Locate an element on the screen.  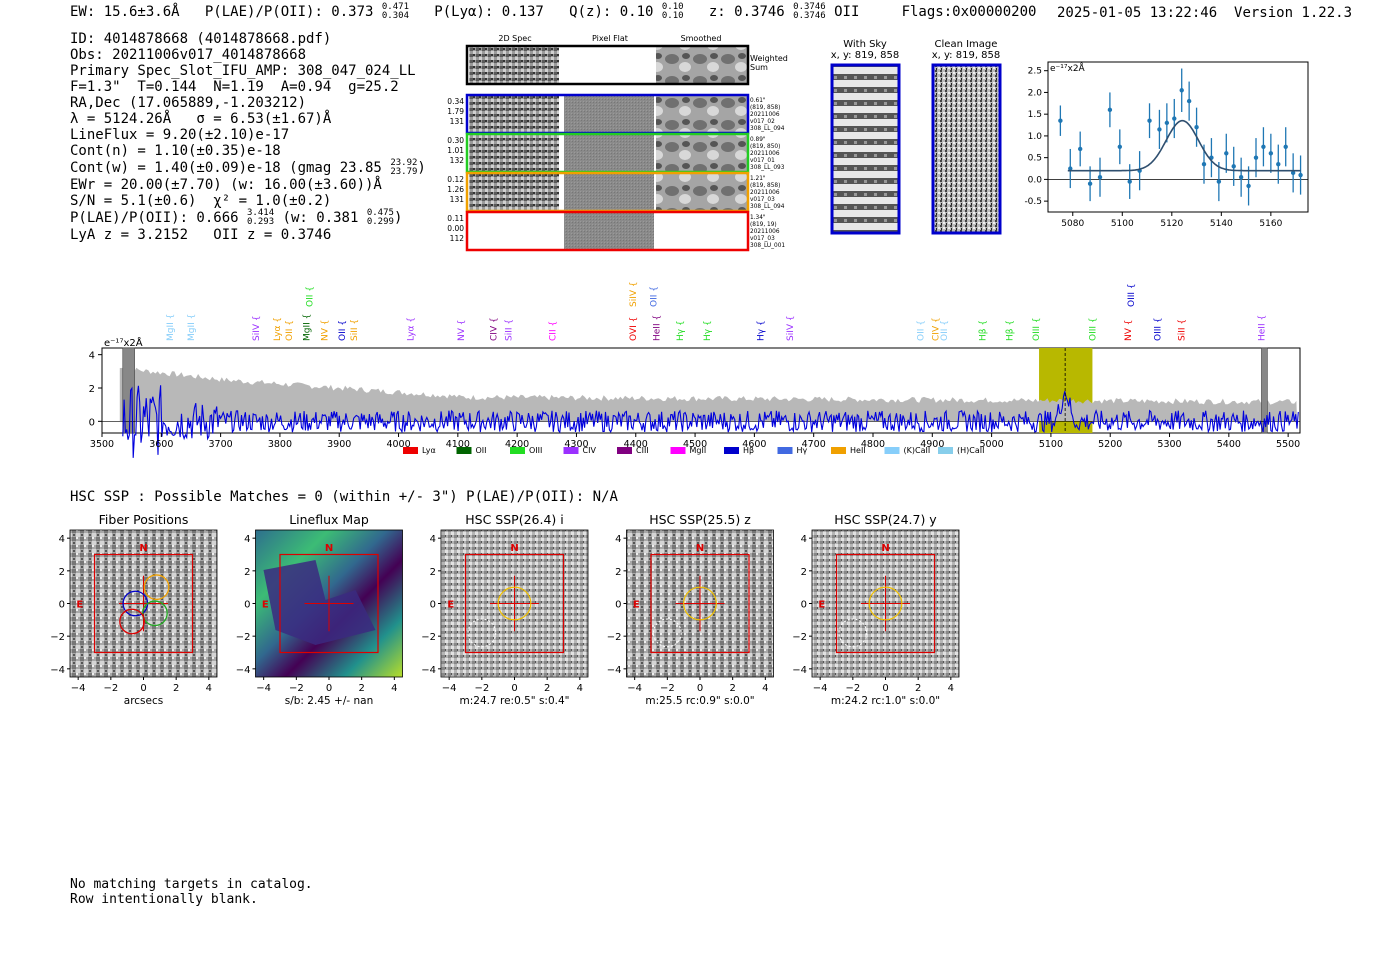
legend-label: Hγ is located at coordinates (802, 450).